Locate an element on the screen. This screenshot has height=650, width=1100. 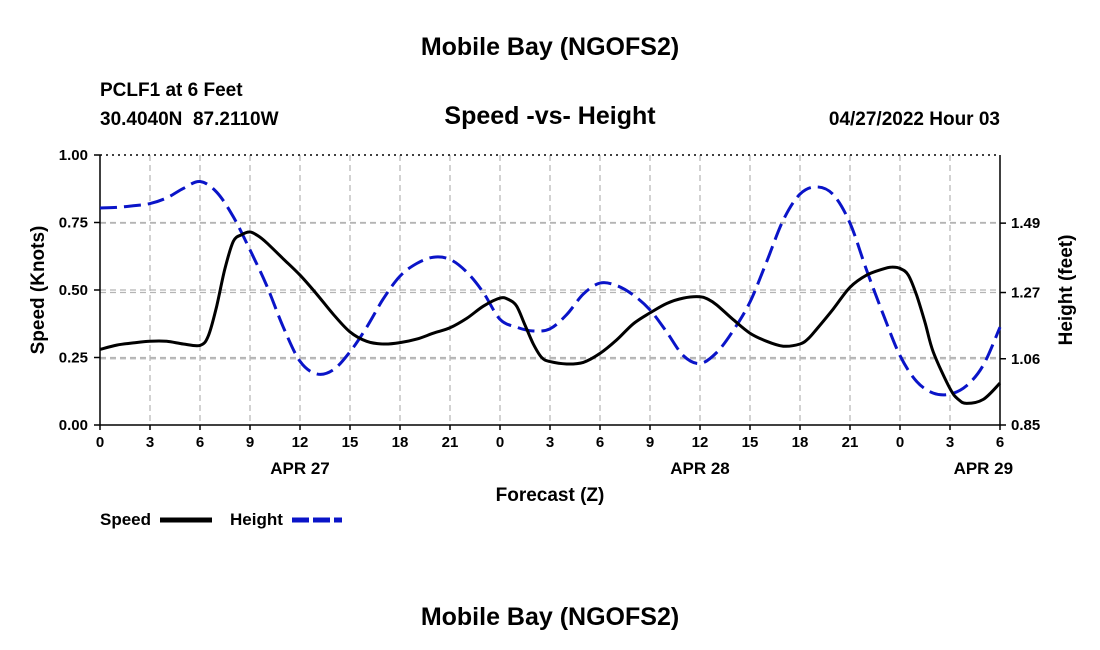
x-tick-label-5: 15 is located at coordinates (350, 442).